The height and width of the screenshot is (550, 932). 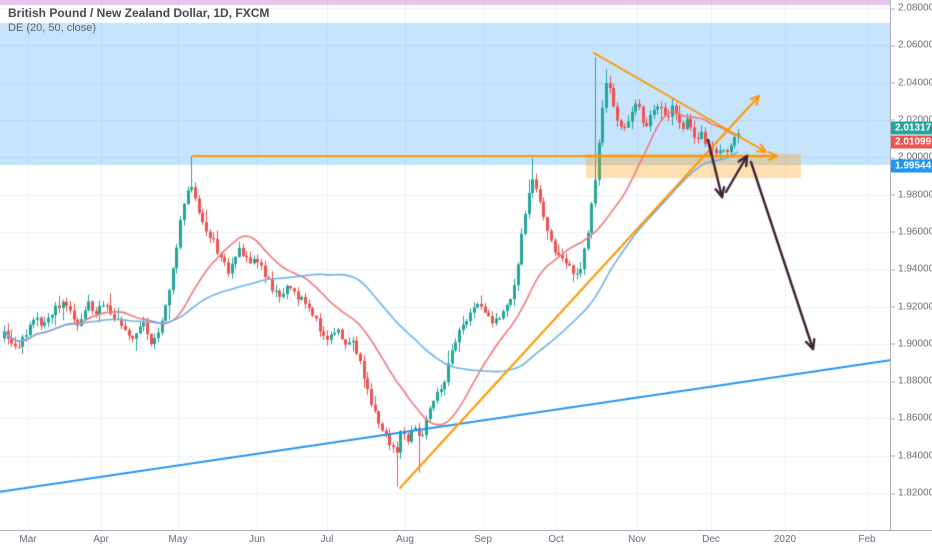 What do you see at coordinates (911, 119) in the screenshot?
I see `price-tick-label: 2.02000` at bounding box center [911, 119].